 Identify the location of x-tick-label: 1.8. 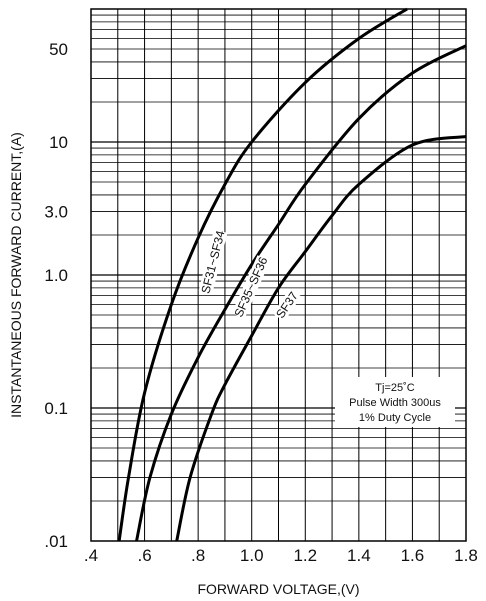
(466, 555).